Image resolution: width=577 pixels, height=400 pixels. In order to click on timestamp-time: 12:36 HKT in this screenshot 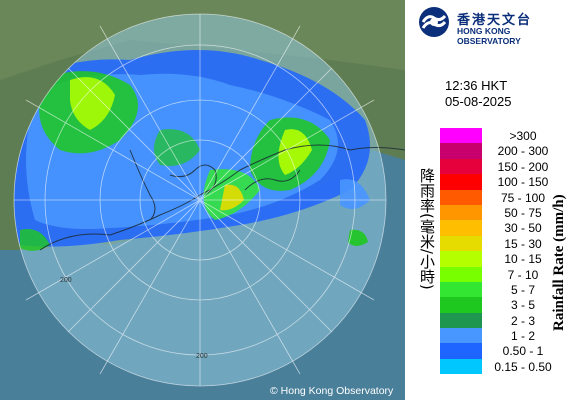, I will do `click(476, 85)`.